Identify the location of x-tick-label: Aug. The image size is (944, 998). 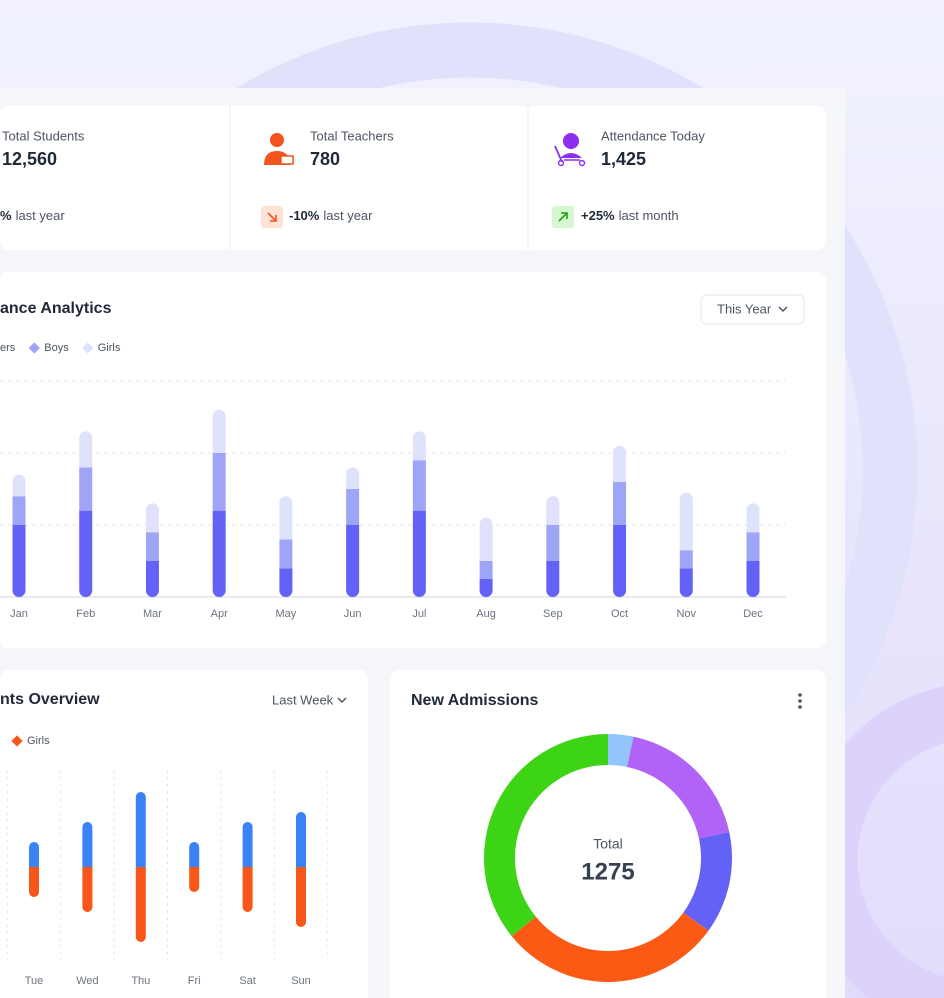
(486, 614).